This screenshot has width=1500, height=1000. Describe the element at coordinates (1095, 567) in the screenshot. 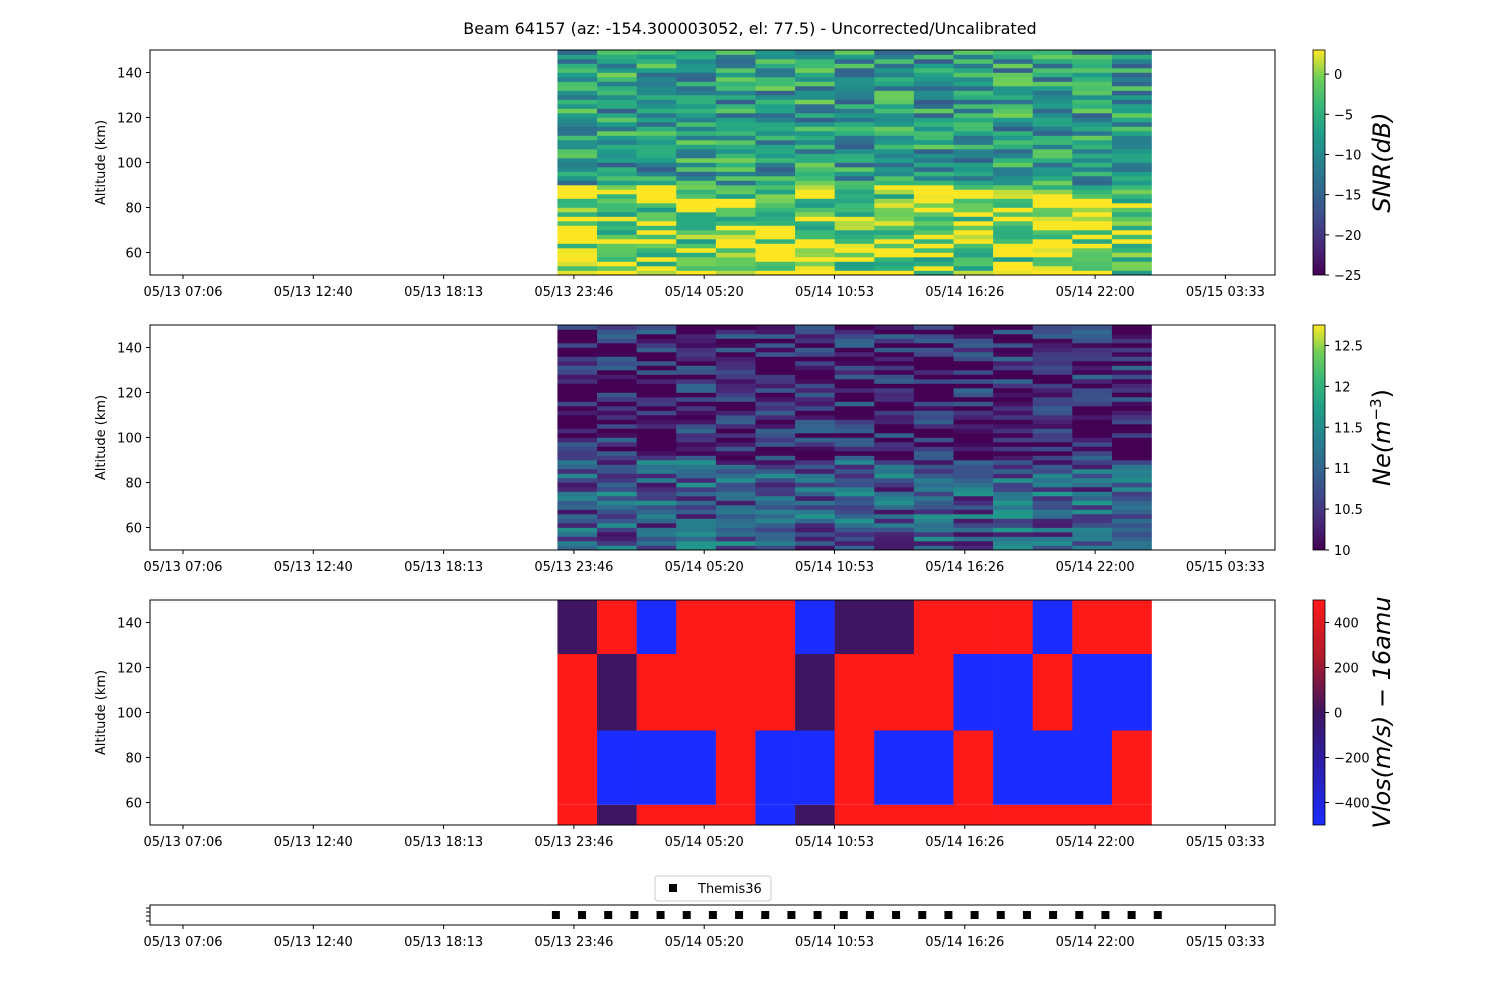

I see `ne-xtick-label: 05/14 22:00` at that location.